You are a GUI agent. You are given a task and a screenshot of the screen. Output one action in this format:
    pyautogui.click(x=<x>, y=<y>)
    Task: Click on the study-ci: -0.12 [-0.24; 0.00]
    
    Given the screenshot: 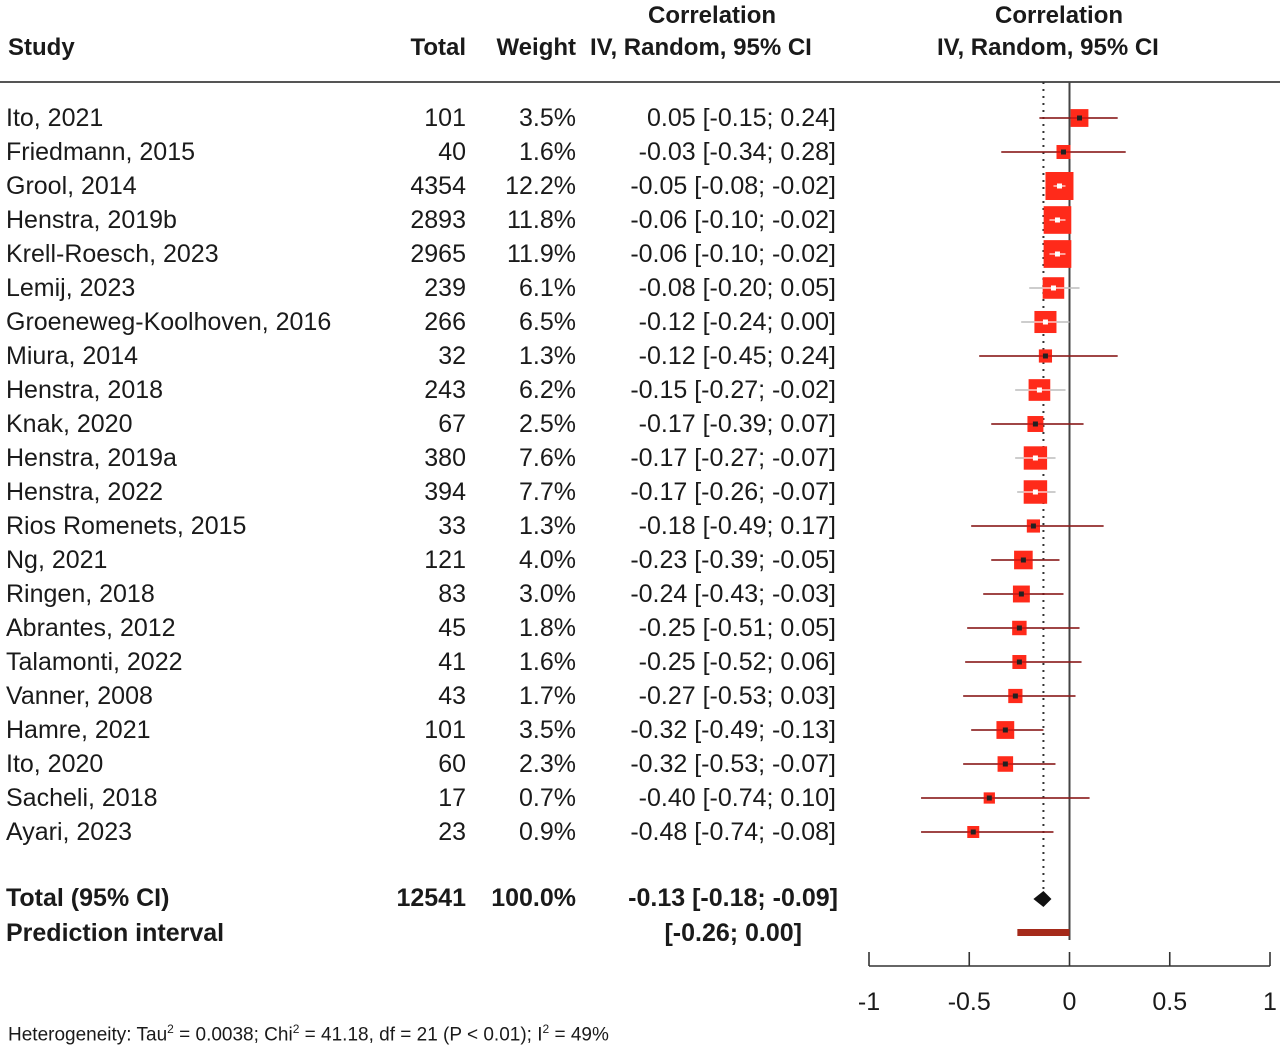 What is the action you would take?
    pyautogui.click(x=737, y=322)
    